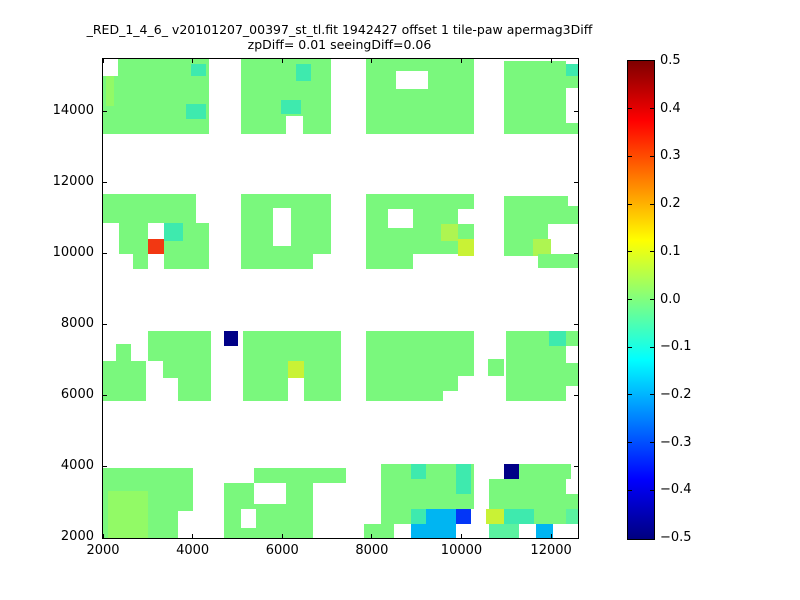 This screenshot has width=800, height=600. I want to click on y-tick-label: 4000, so click(77, 465).